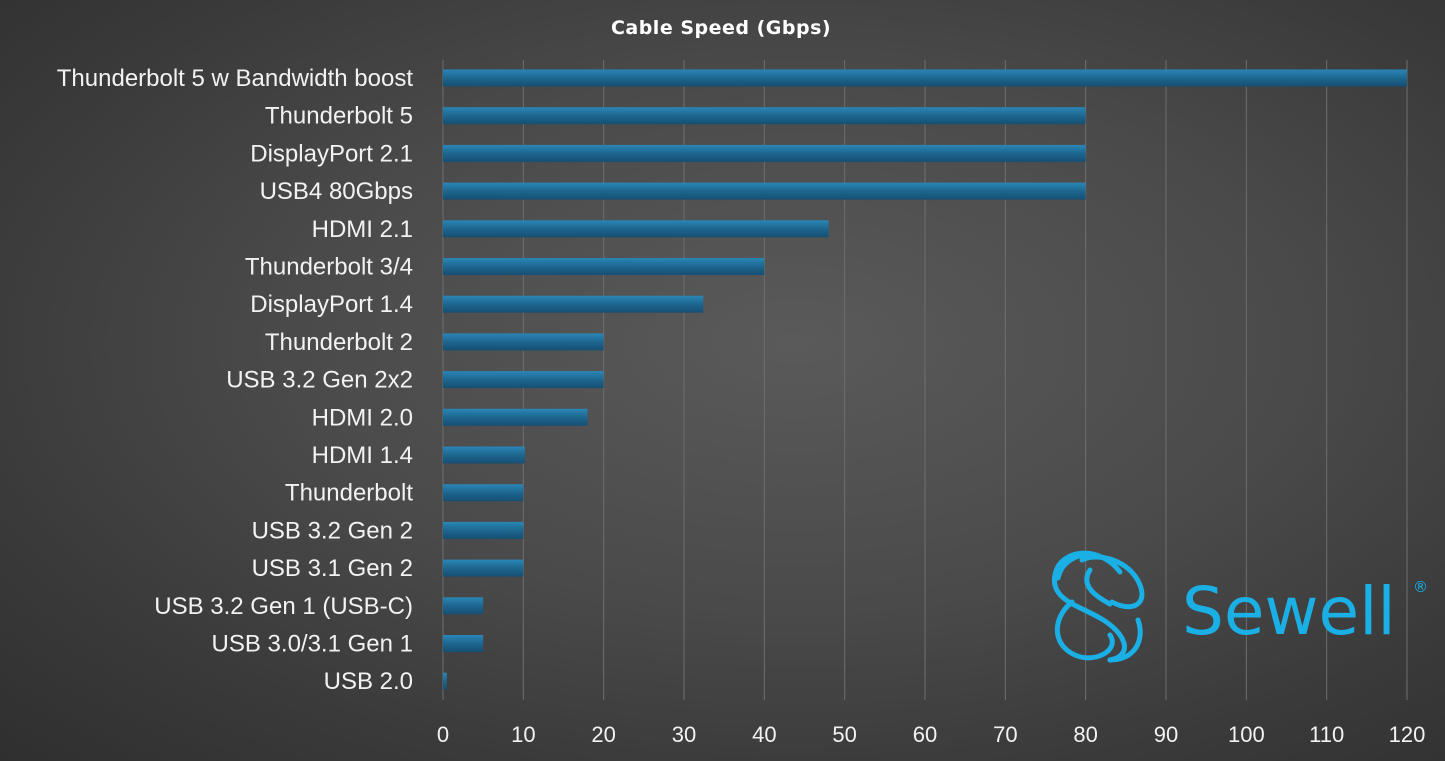 The image size is (1445, 761). I want to click on category-label: HDMI 2.0, so click(362, 417).